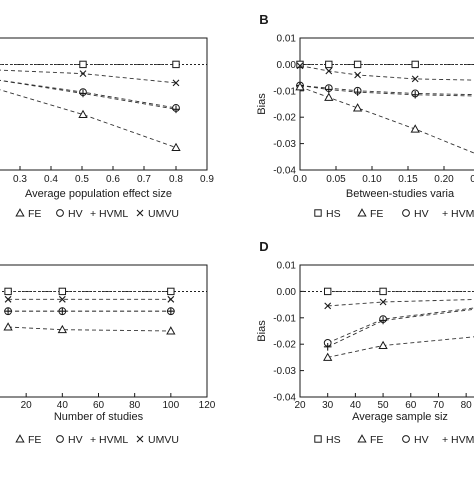 This screenshot has height=479, width=474. I want to click on x-tick-label: 0.7, so click(144, 179).